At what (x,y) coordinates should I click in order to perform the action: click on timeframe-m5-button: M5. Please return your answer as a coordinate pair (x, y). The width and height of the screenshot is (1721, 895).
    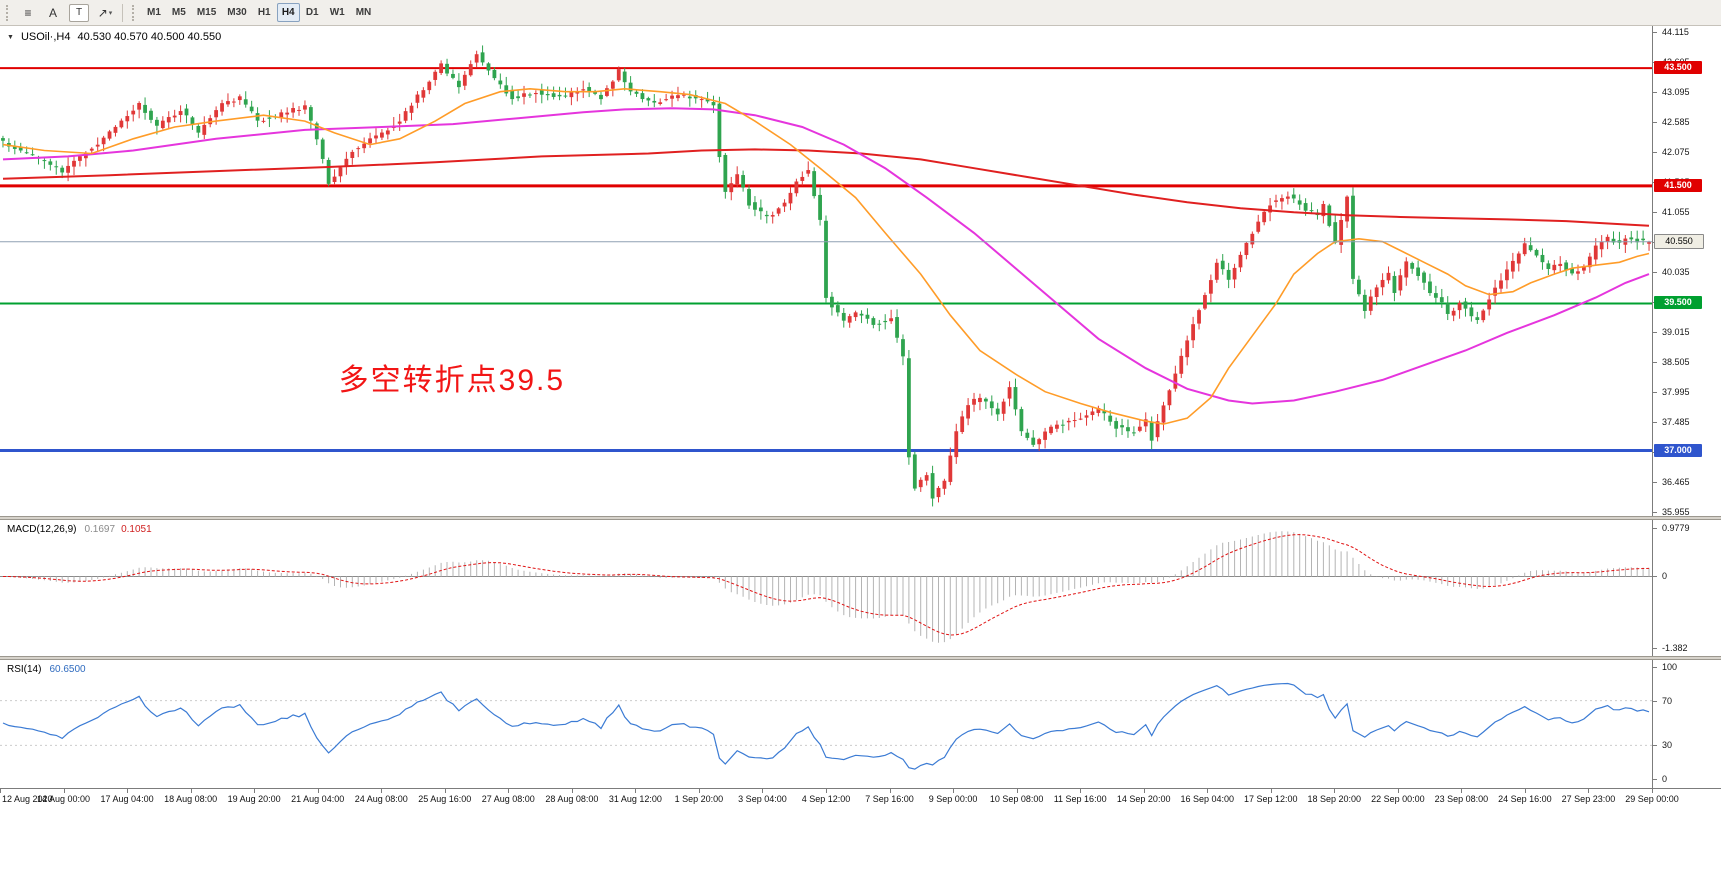
    Looking at the image, I should click on (178, 12).